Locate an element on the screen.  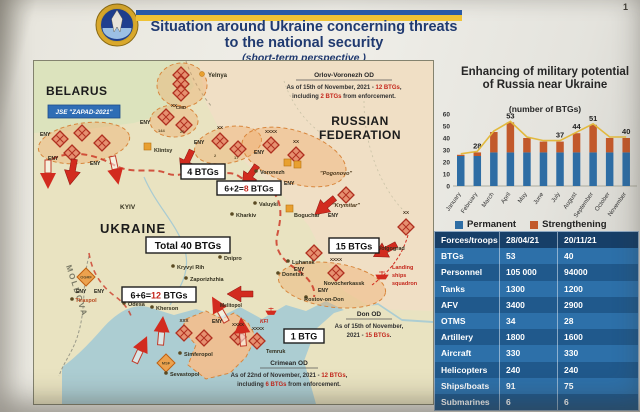
bar-permanent-october is located at coordinates (609, 169).